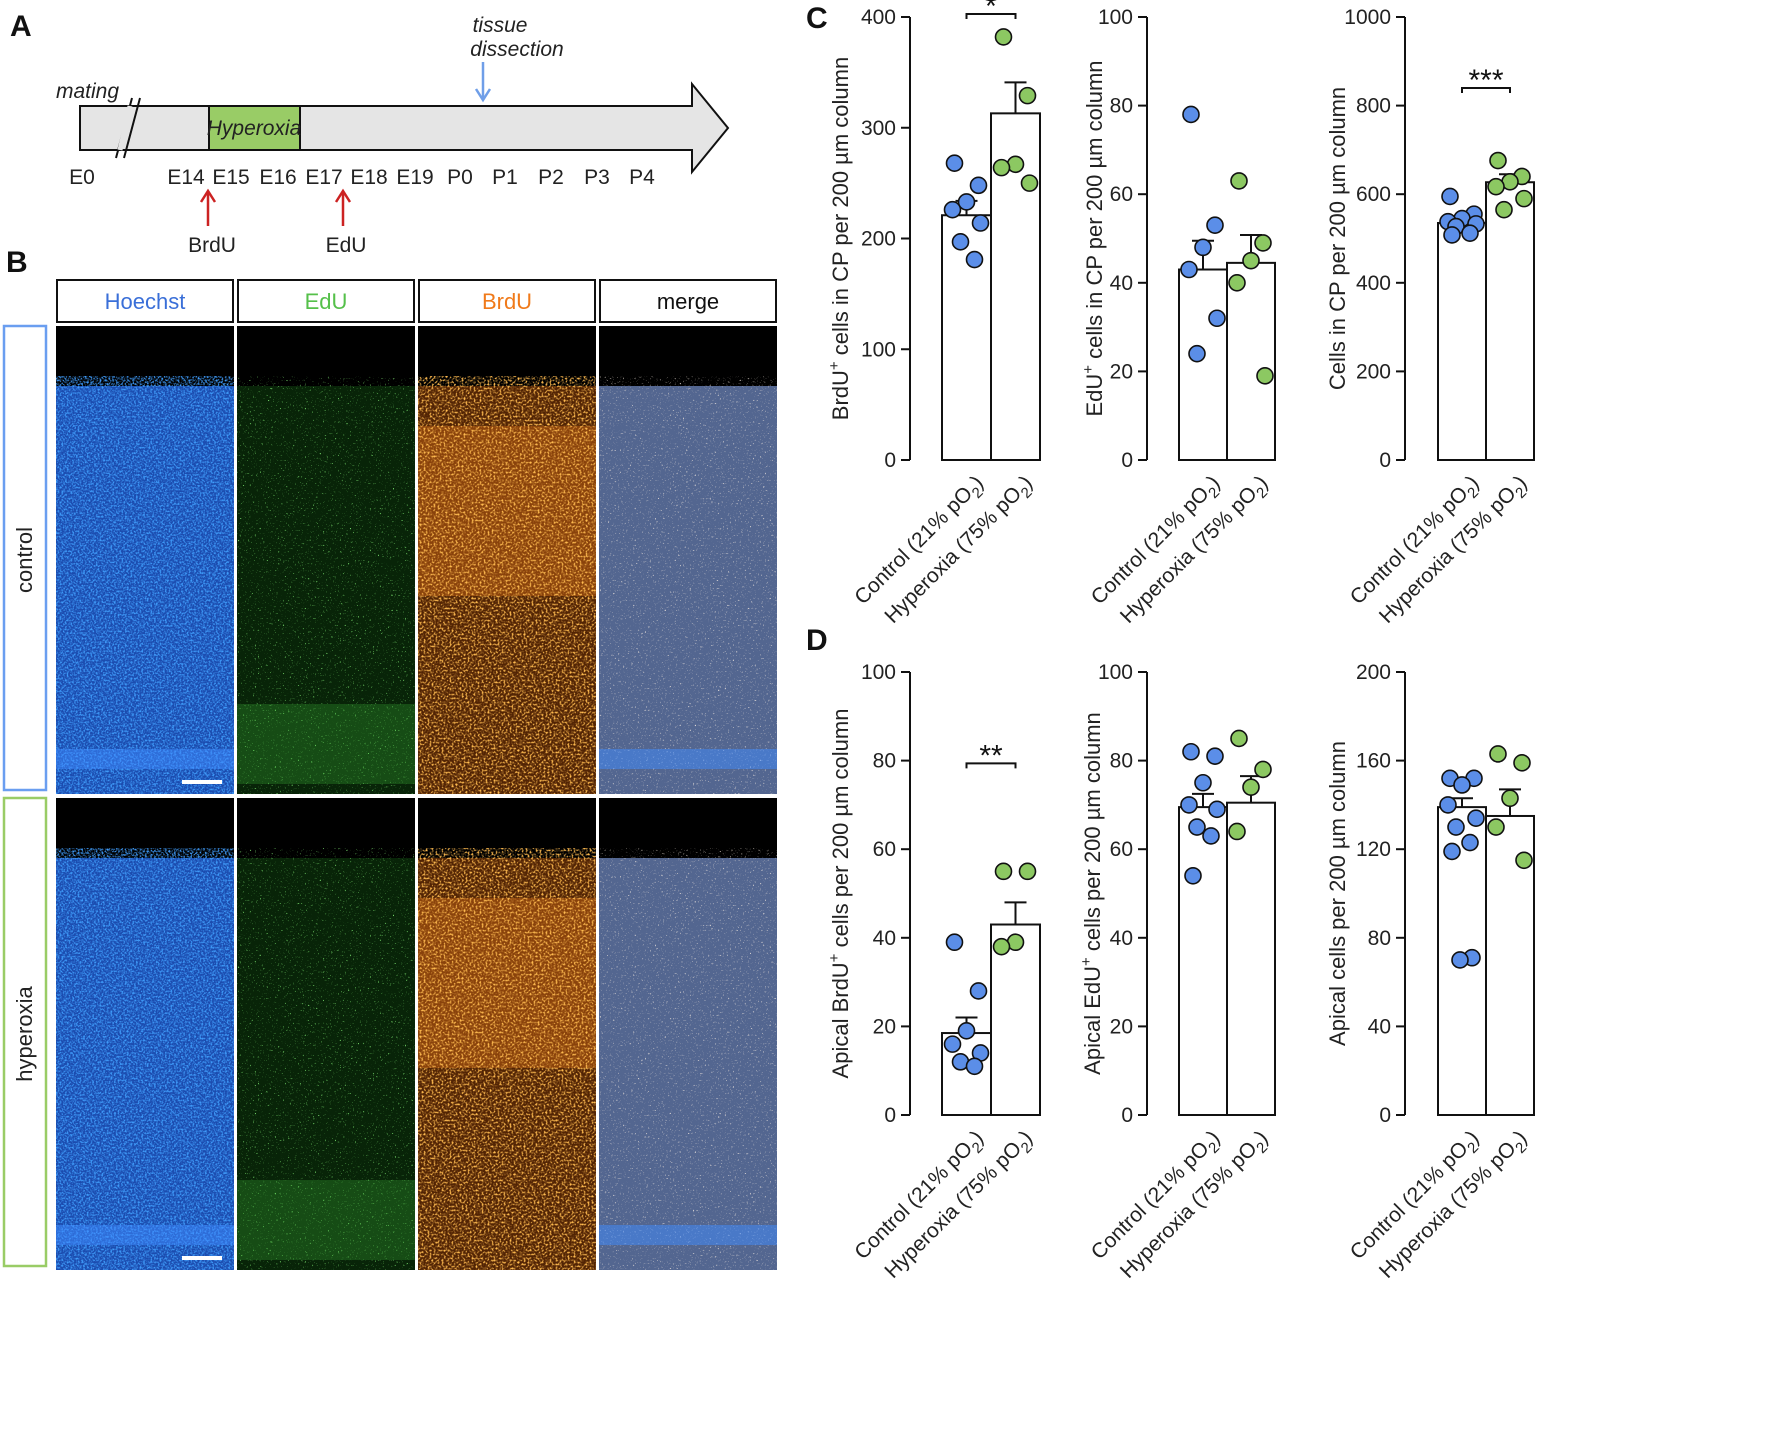 The image size is (1772, 1438). What do you see at coordinates (17, 262) in the screenshot?
I see `panel-label-b: B` at bounding box center [17, 262].